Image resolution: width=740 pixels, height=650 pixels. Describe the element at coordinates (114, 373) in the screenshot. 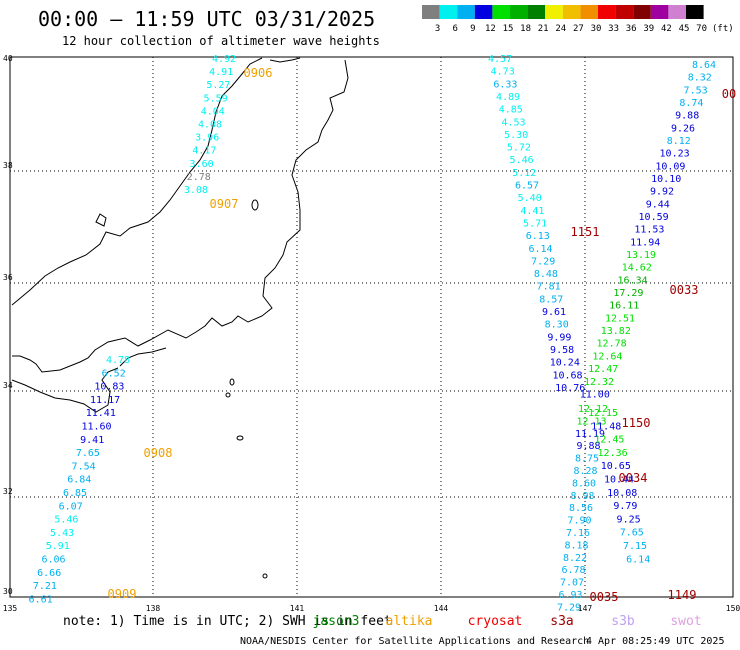

I see `swh-value: 6.52` at that location.